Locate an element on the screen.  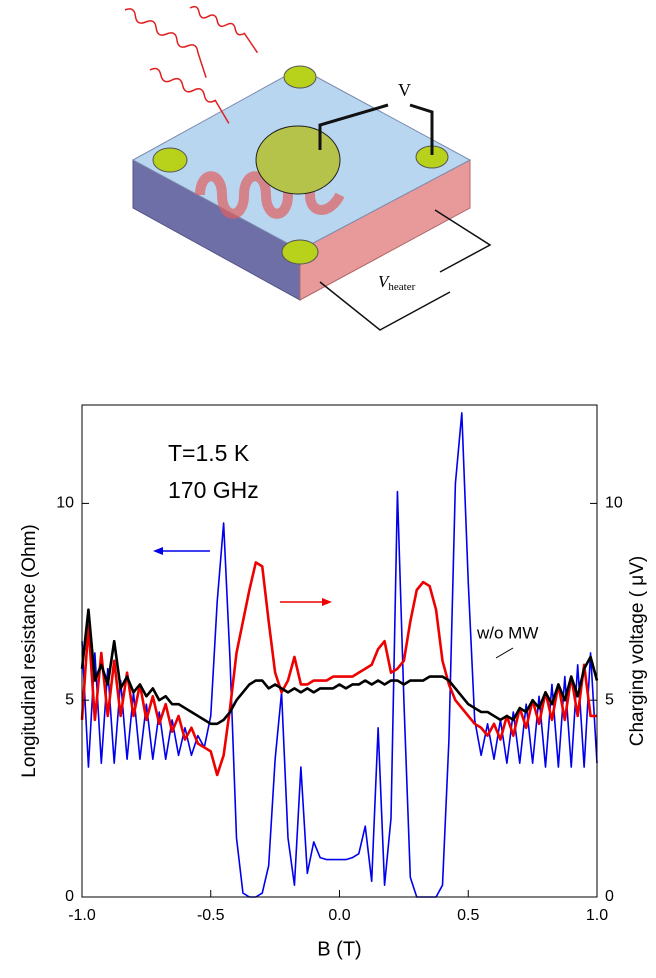
heater-label: Vheater is located at coordinates (397, 282).